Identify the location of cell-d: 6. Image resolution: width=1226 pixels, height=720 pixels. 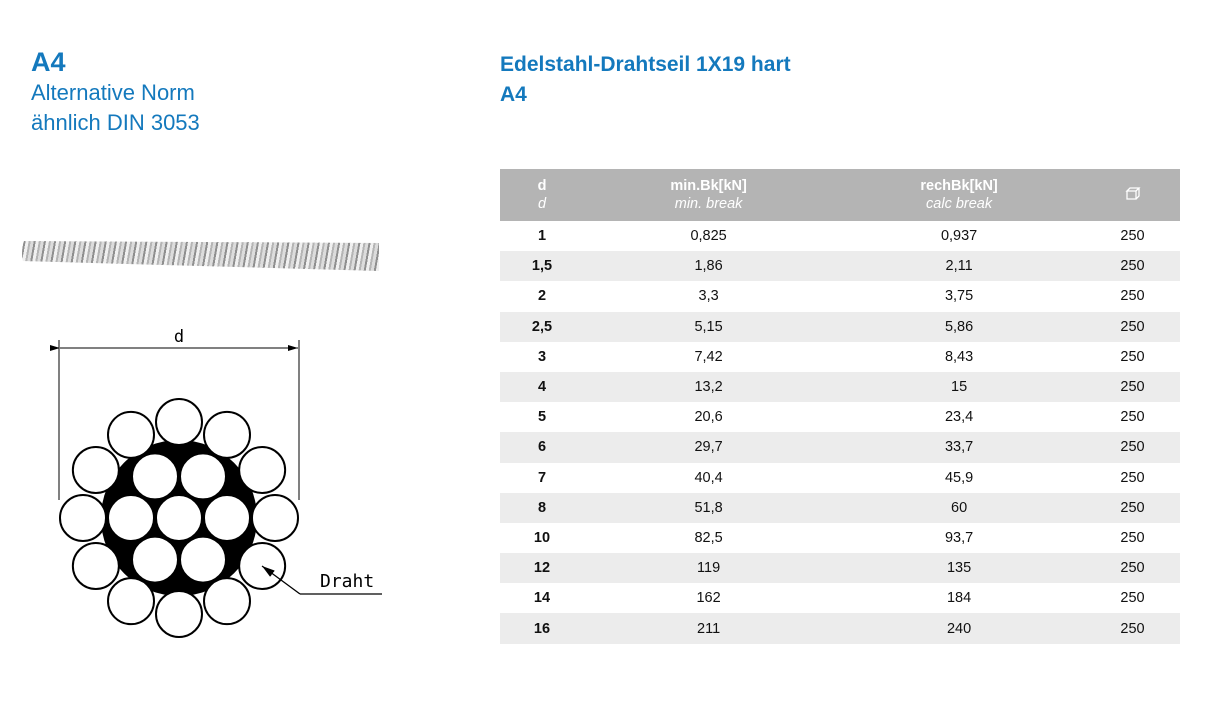
(542, 447).